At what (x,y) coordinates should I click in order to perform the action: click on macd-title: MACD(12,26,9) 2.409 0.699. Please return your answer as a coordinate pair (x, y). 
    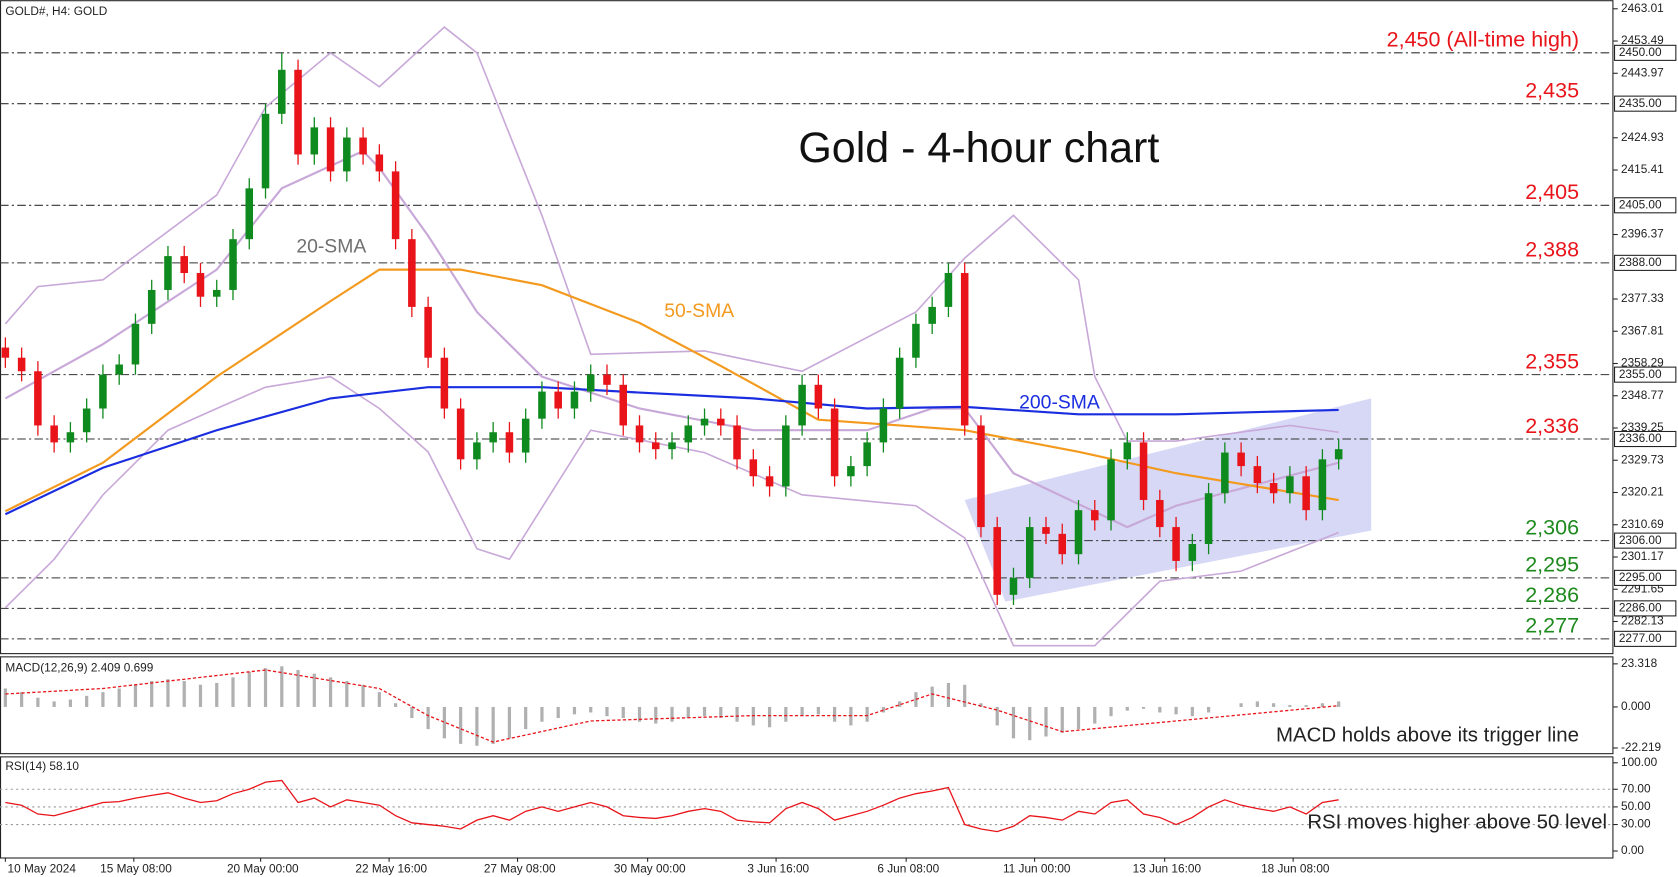
    Looking at the image, I should click on (79, 667).